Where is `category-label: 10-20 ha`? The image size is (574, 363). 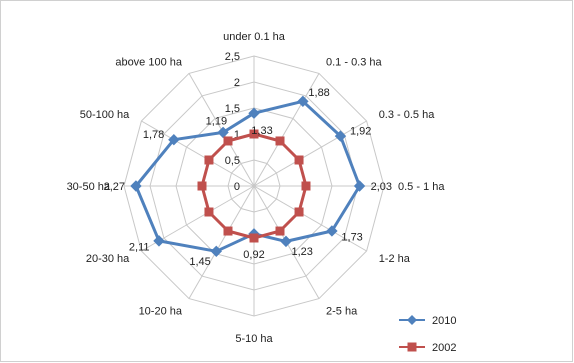 category-label: 10-20 ha is located at coordinates (161, 312).